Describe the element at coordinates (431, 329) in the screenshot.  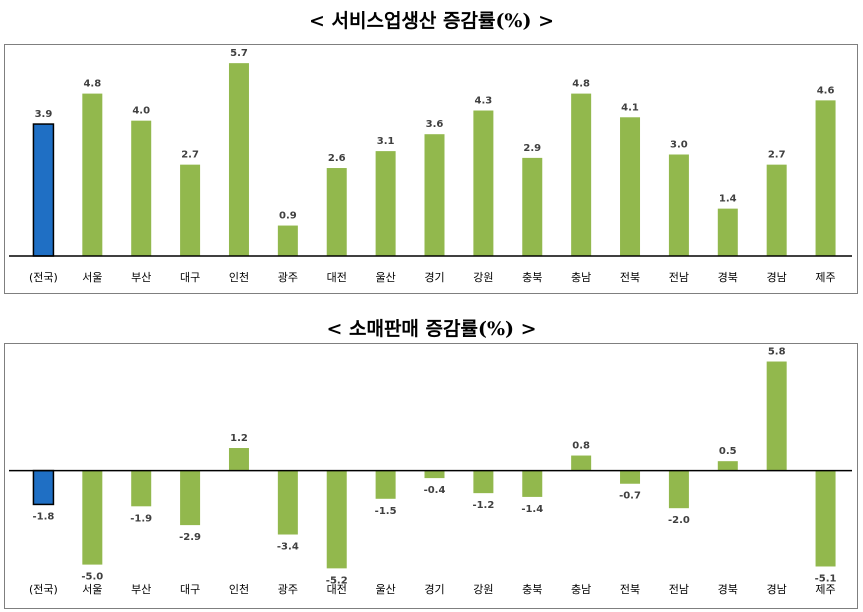
I see `chart2-title: < 소매판매 증감률(%) >` at that location.